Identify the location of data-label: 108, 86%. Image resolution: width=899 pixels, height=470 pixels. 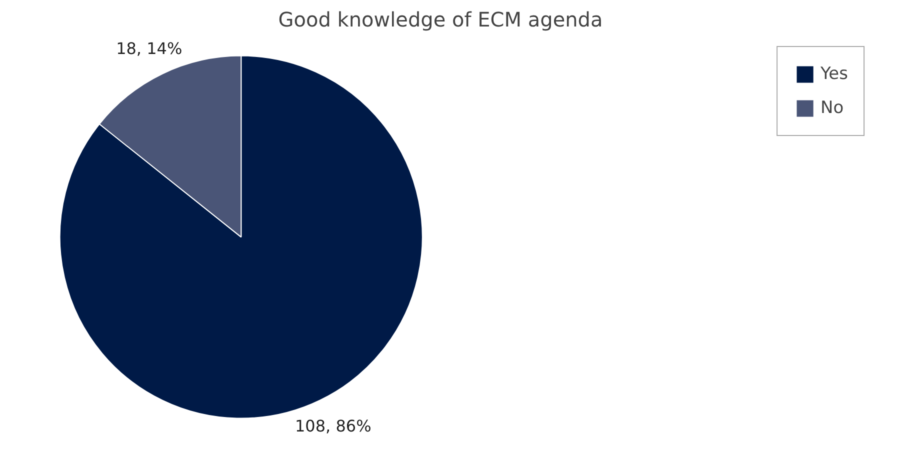
(333, 426).